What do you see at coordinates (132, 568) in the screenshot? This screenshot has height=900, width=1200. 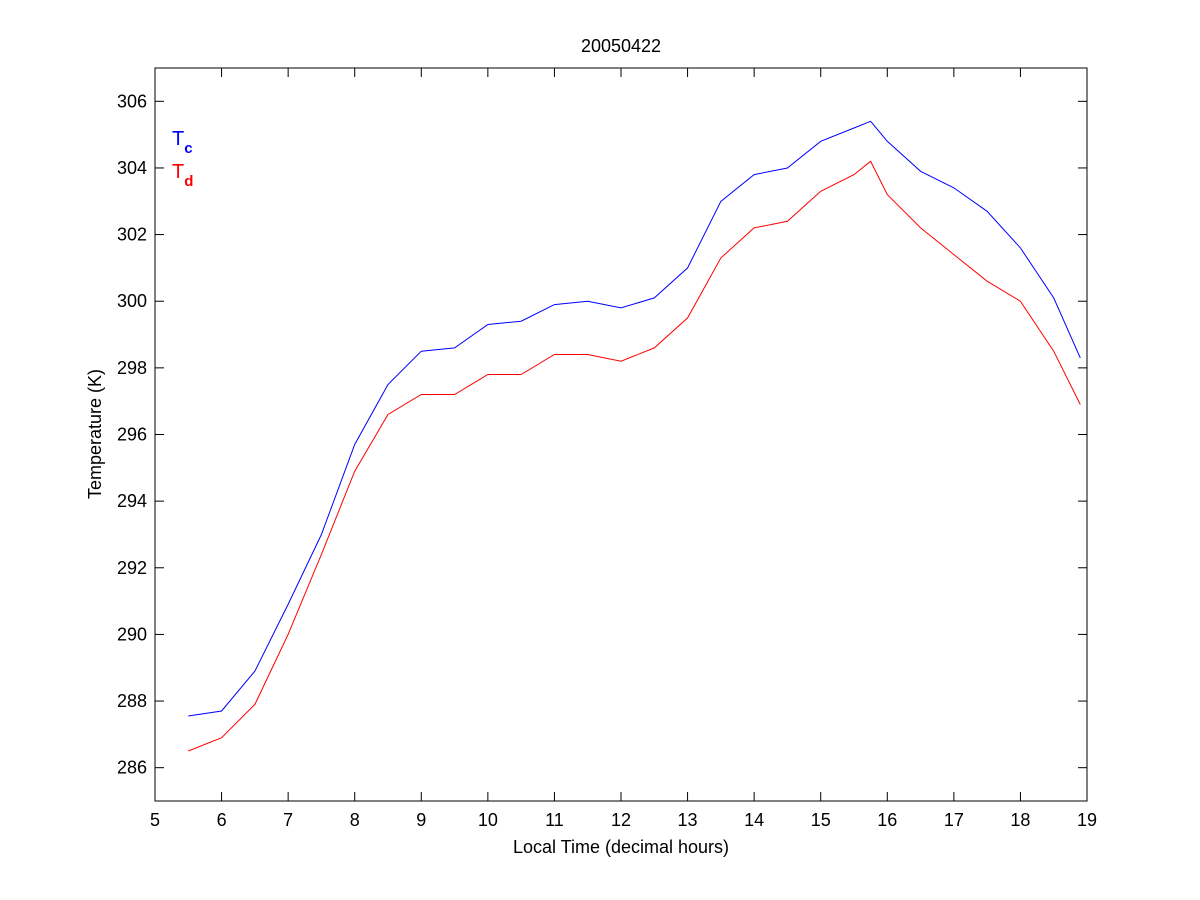 I see `y-tick-label: 292` at bounding box center [132, 568].